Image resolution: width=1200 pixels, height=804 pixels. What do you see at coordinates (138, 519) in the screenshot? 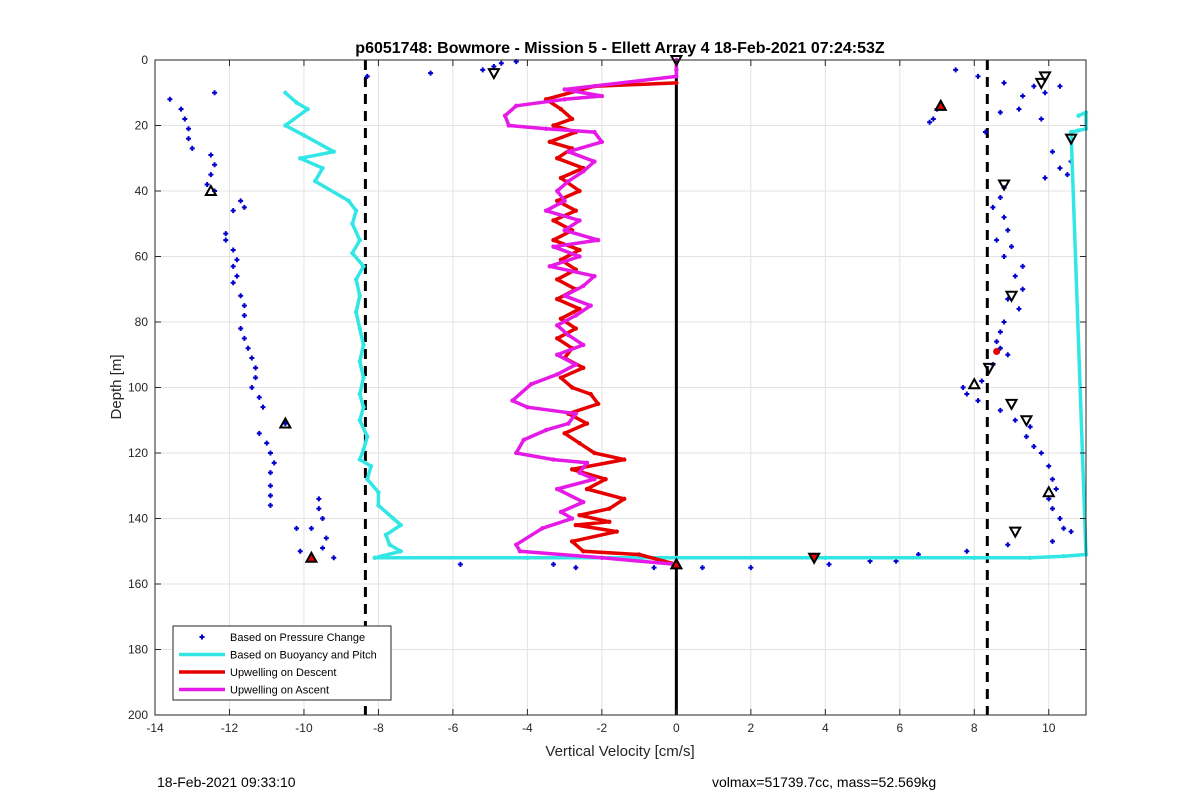
I see `y-tick-label: 140` at bounding box center [138, 519].